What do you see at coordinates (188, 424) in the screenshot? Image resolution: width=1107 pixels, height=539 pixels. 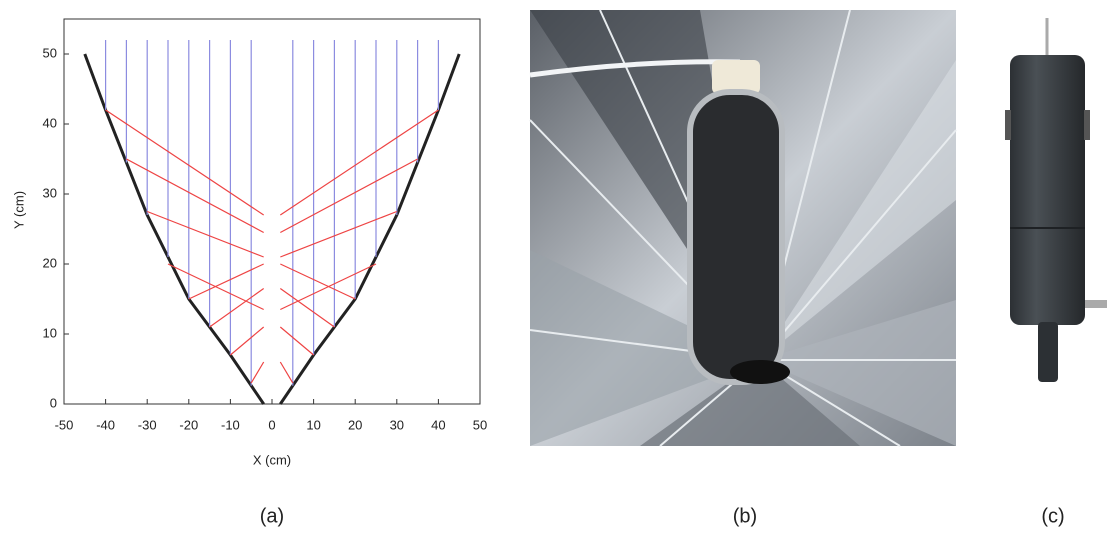 I see `x-tick-label: -20` at bounding box center [188, 424].